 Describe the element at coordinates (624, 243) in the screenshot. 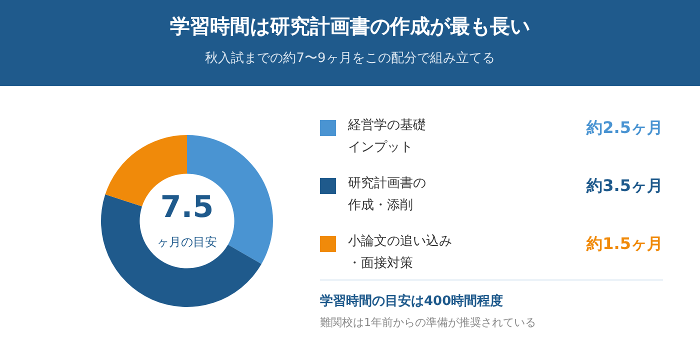

I see `data-label: 約1.5ヶ月` at that location.